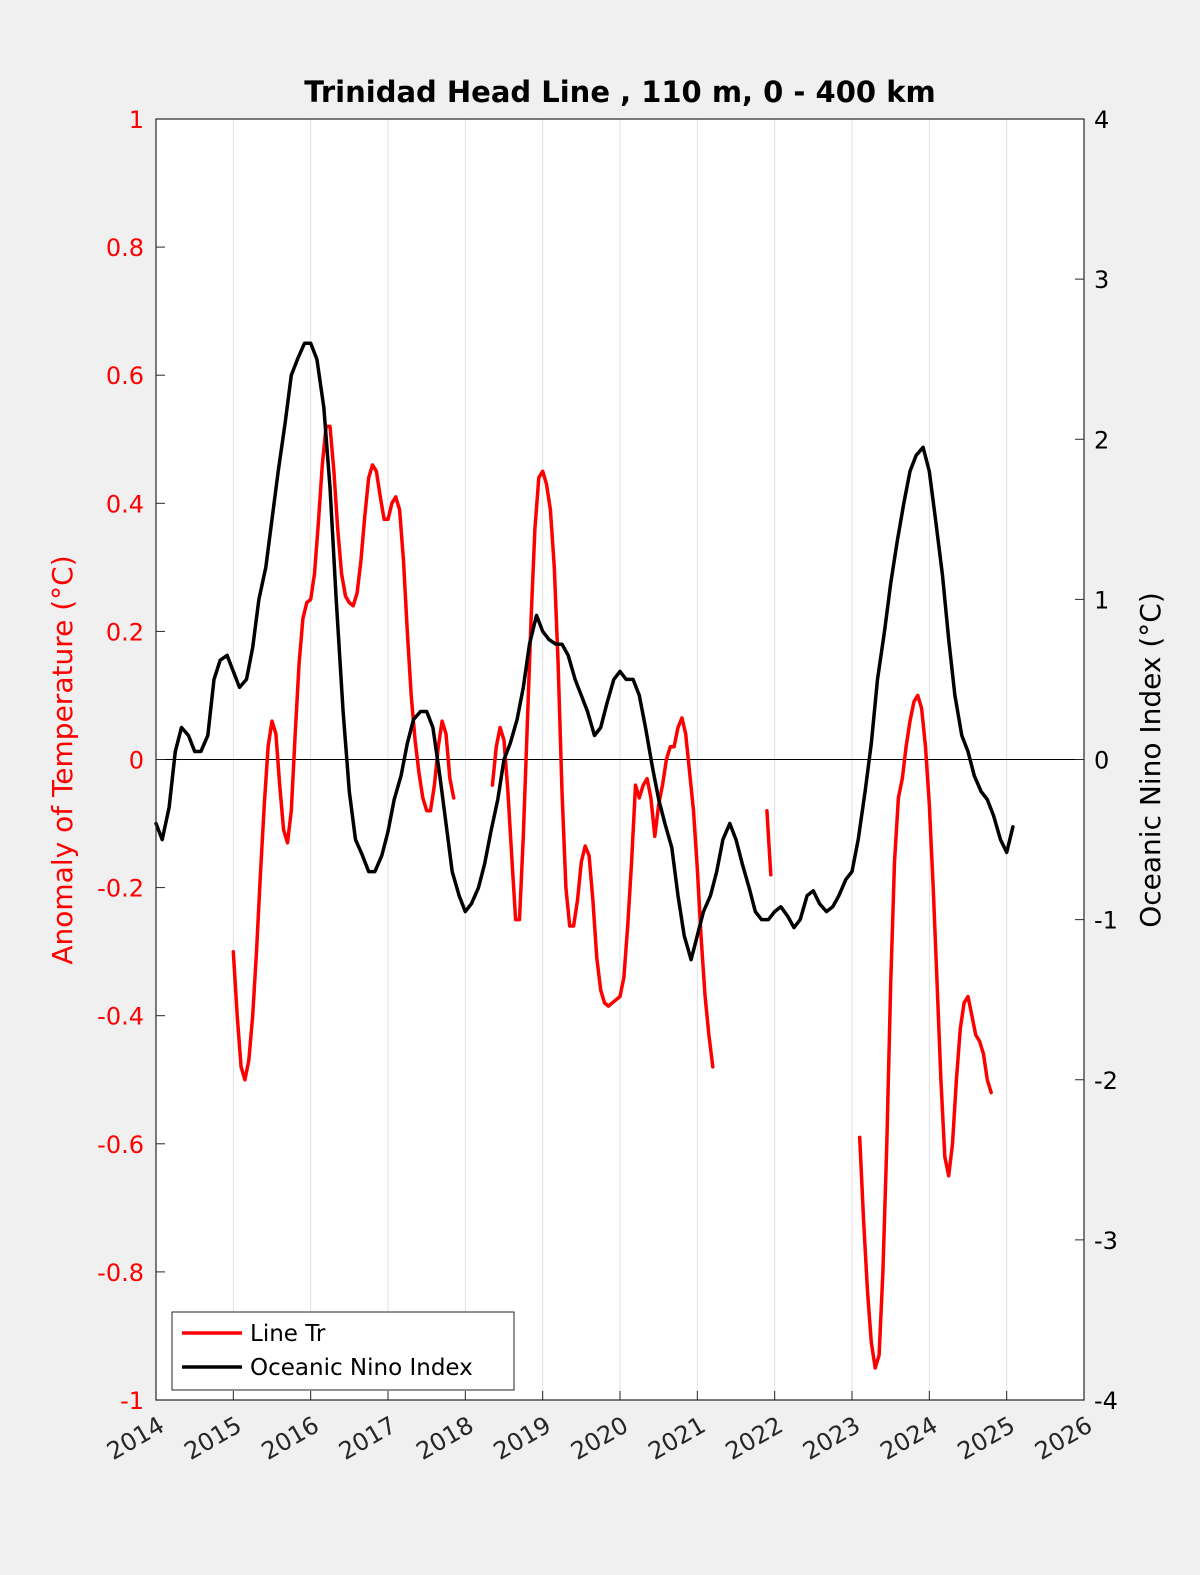 This screenshot has width=1200, height=1575. What do you see at coordinates (361, 1368) in the screenshot?
I see `legend-label-oni: Oceanic Nino Index` at bounding box center [361, 1368].